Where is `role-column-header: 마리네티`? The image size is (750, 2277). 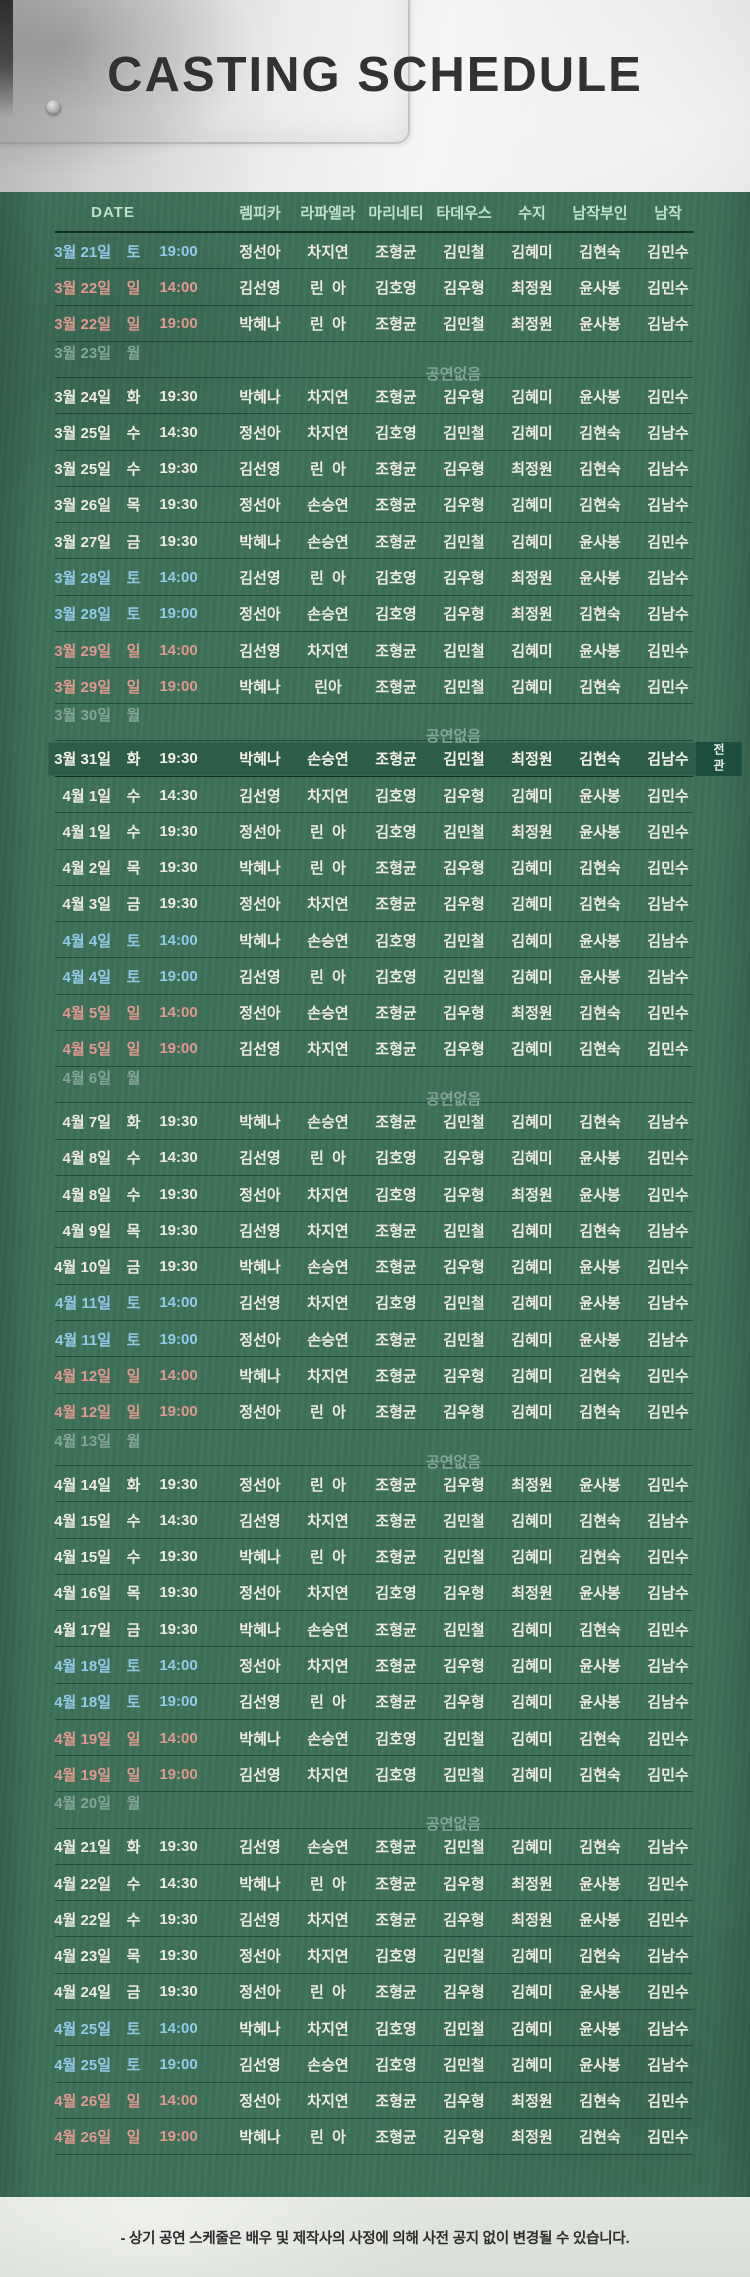
role-column-header: 마리네티 is located at coordinates (396, 213).